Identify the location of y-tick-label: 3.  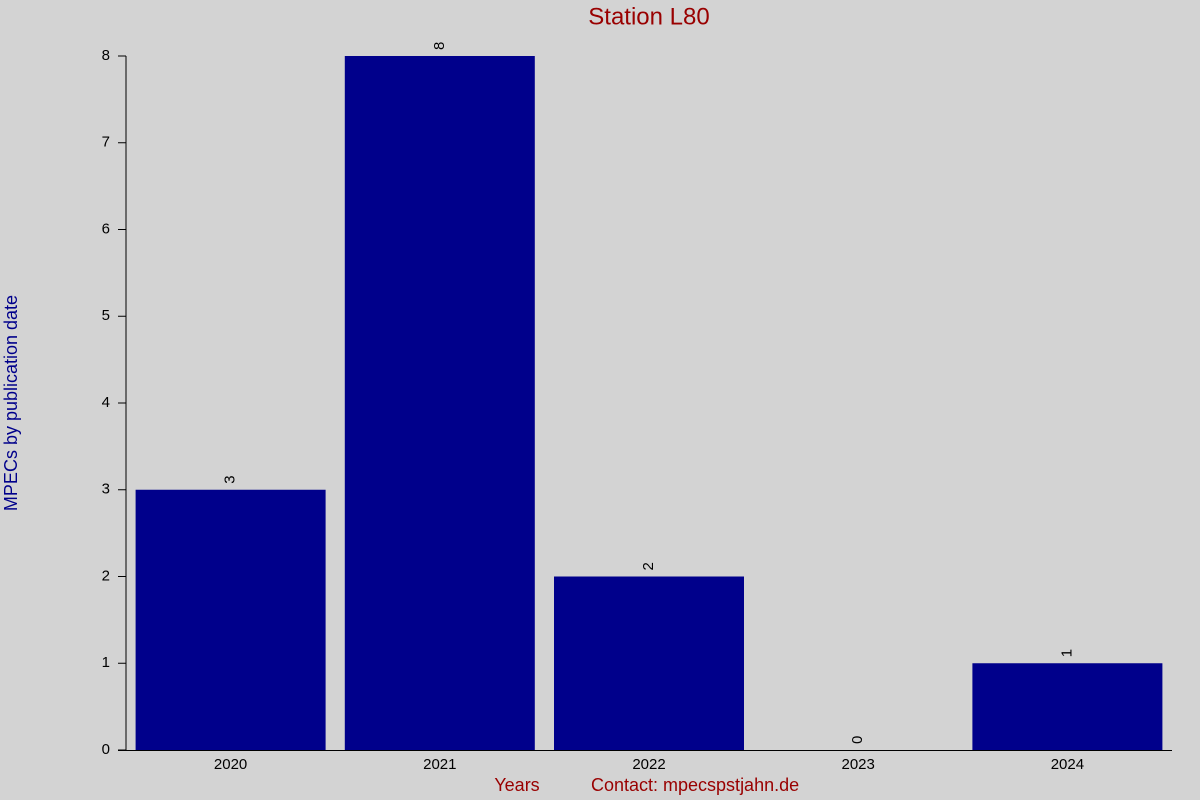
(106, 489).